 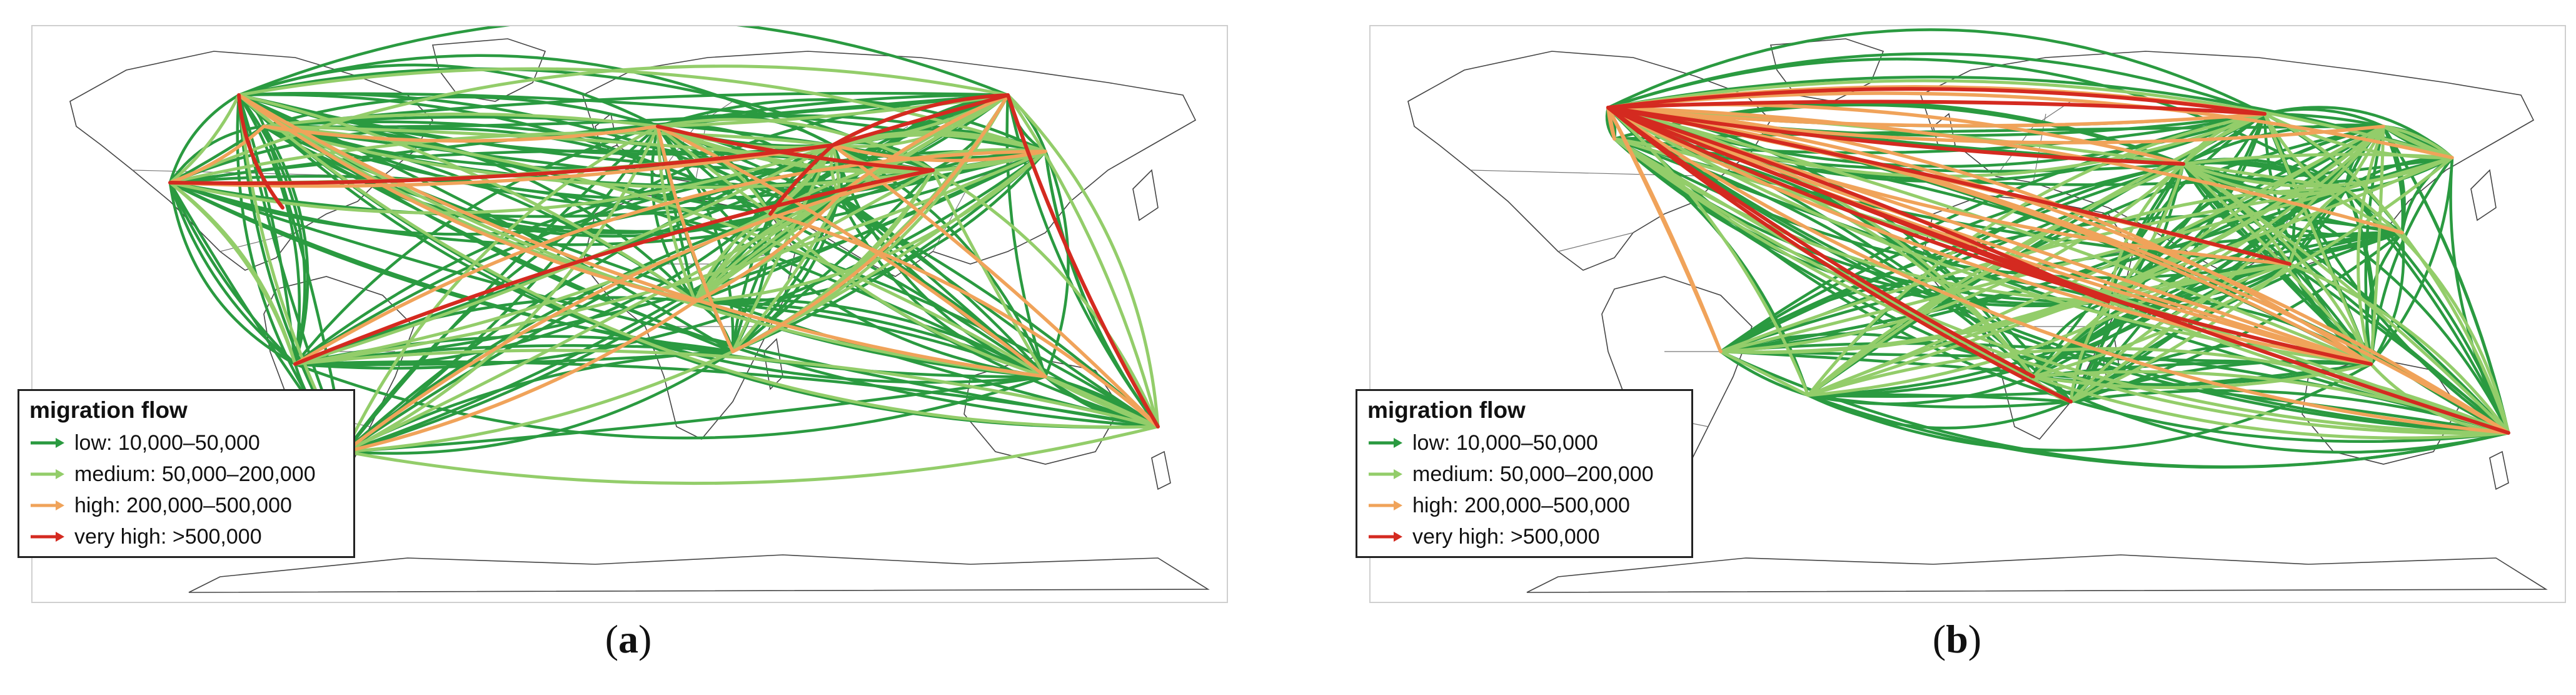 What do you see at coordinates (47, 474) in the screenshot?
I see `arrow-medium-icon` at bounding box center [47, 474].